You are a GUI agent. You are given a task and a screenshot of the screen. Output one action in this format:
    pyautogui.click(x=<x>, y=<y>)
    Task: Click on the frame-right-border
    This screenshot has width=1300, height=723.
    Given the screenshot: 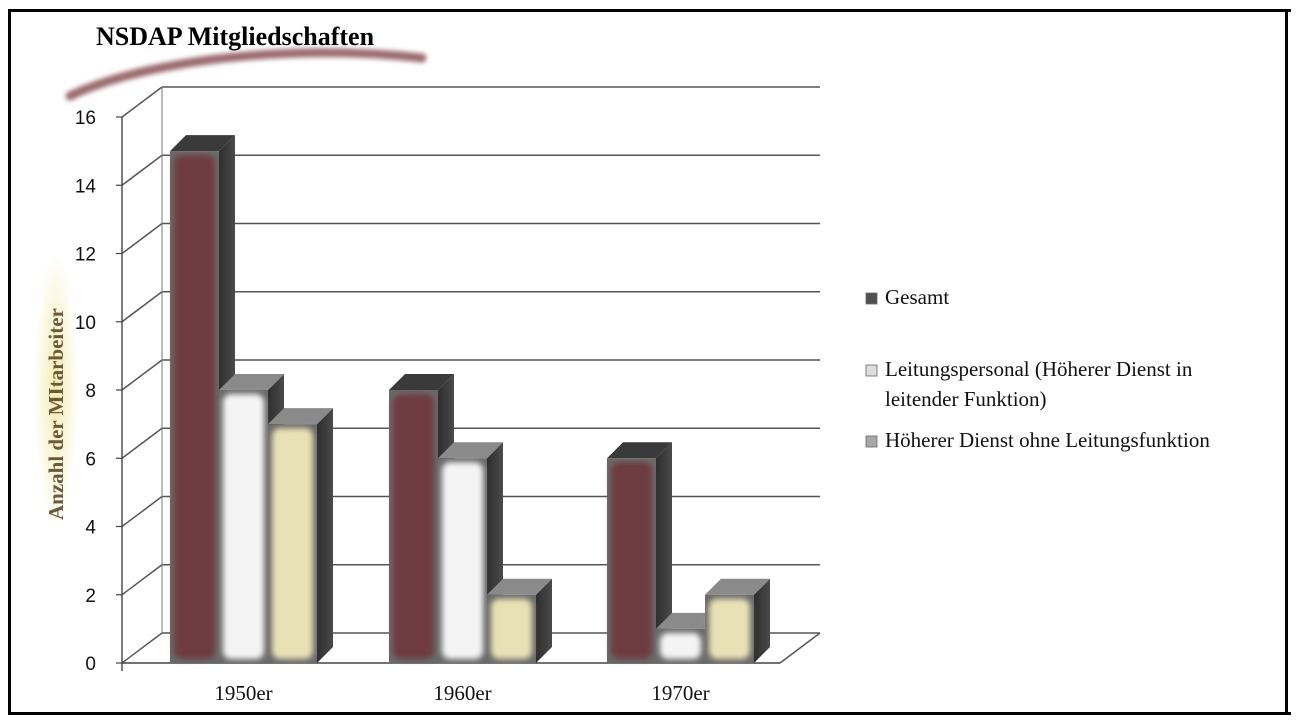 What is the action you would take?
    pyautogui.click(x=1286, y=362)
    